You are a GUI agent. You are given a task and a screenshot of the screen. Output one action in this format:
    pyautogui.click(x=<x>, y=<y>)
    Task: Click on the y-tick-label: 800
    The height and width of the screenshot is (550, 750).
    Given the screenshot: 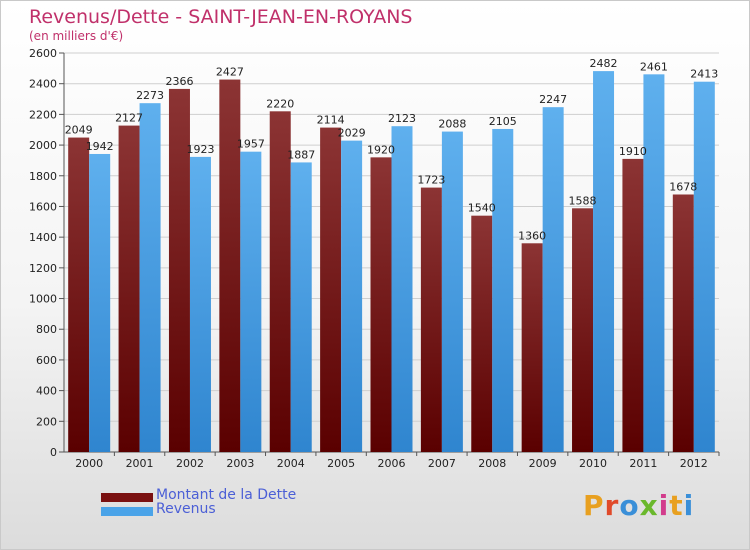 What is the action you would take?
    pyautogui.click(x=46, y=329)
    